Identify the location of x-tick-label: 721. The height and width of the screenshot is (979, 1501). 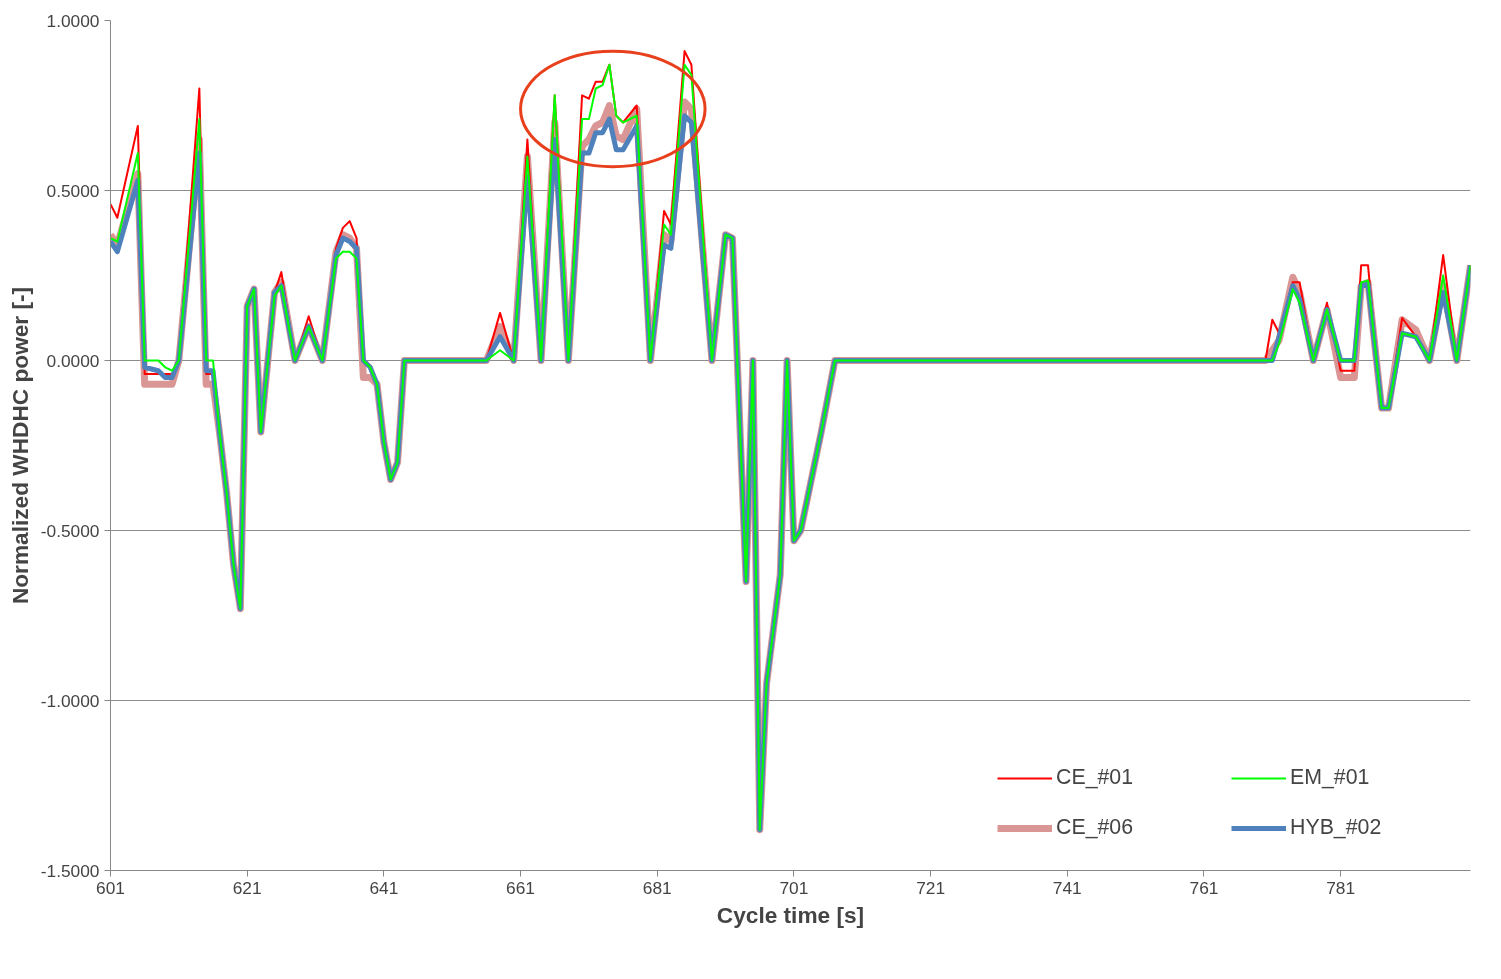
(931, 887).